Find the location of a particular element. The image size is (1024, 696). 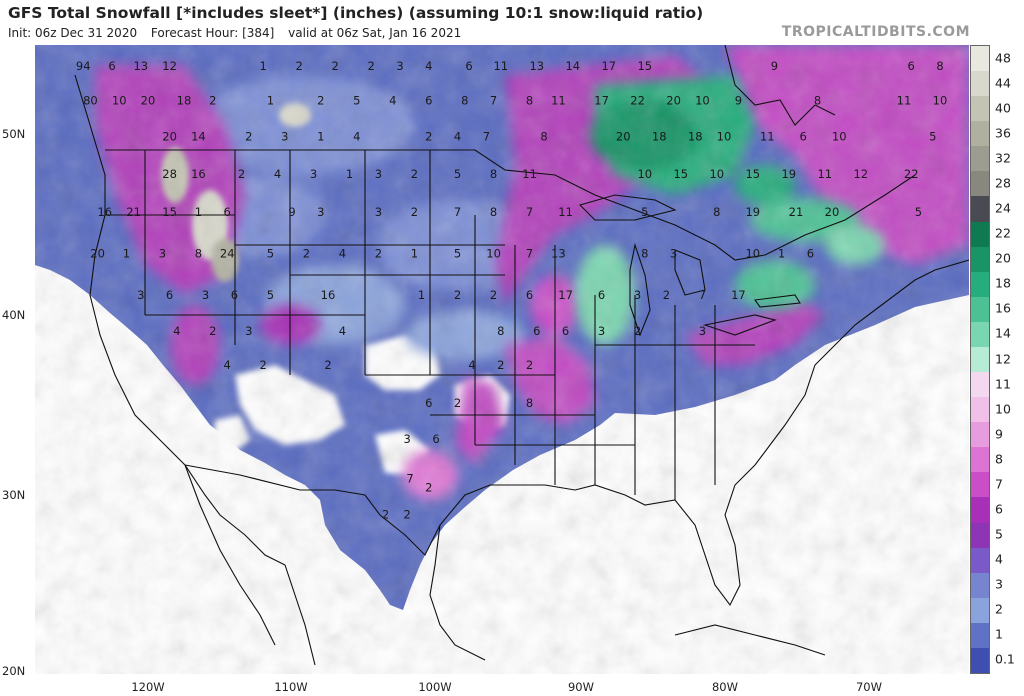

colorbar-label: 16 is located at coordinates (1003, 308).